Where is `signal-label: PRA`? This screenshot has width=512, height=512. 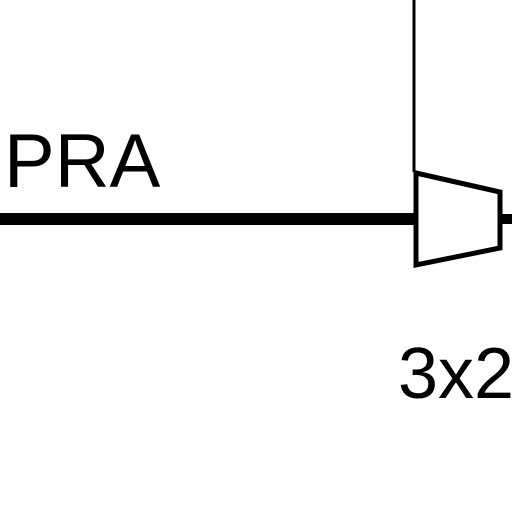
signal-label: PRA is located at coordinates (82, 161).